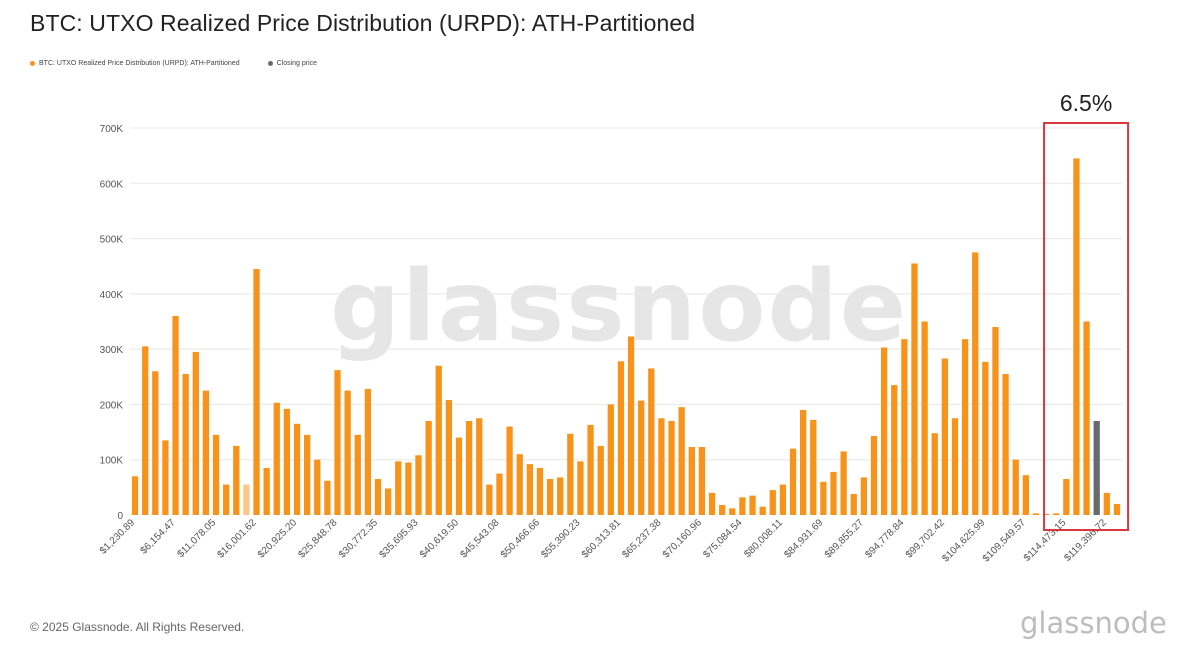  Describe the element at coordinates (112, 240) in the screenshot. I see `y-tick-label: 500K` at that location.